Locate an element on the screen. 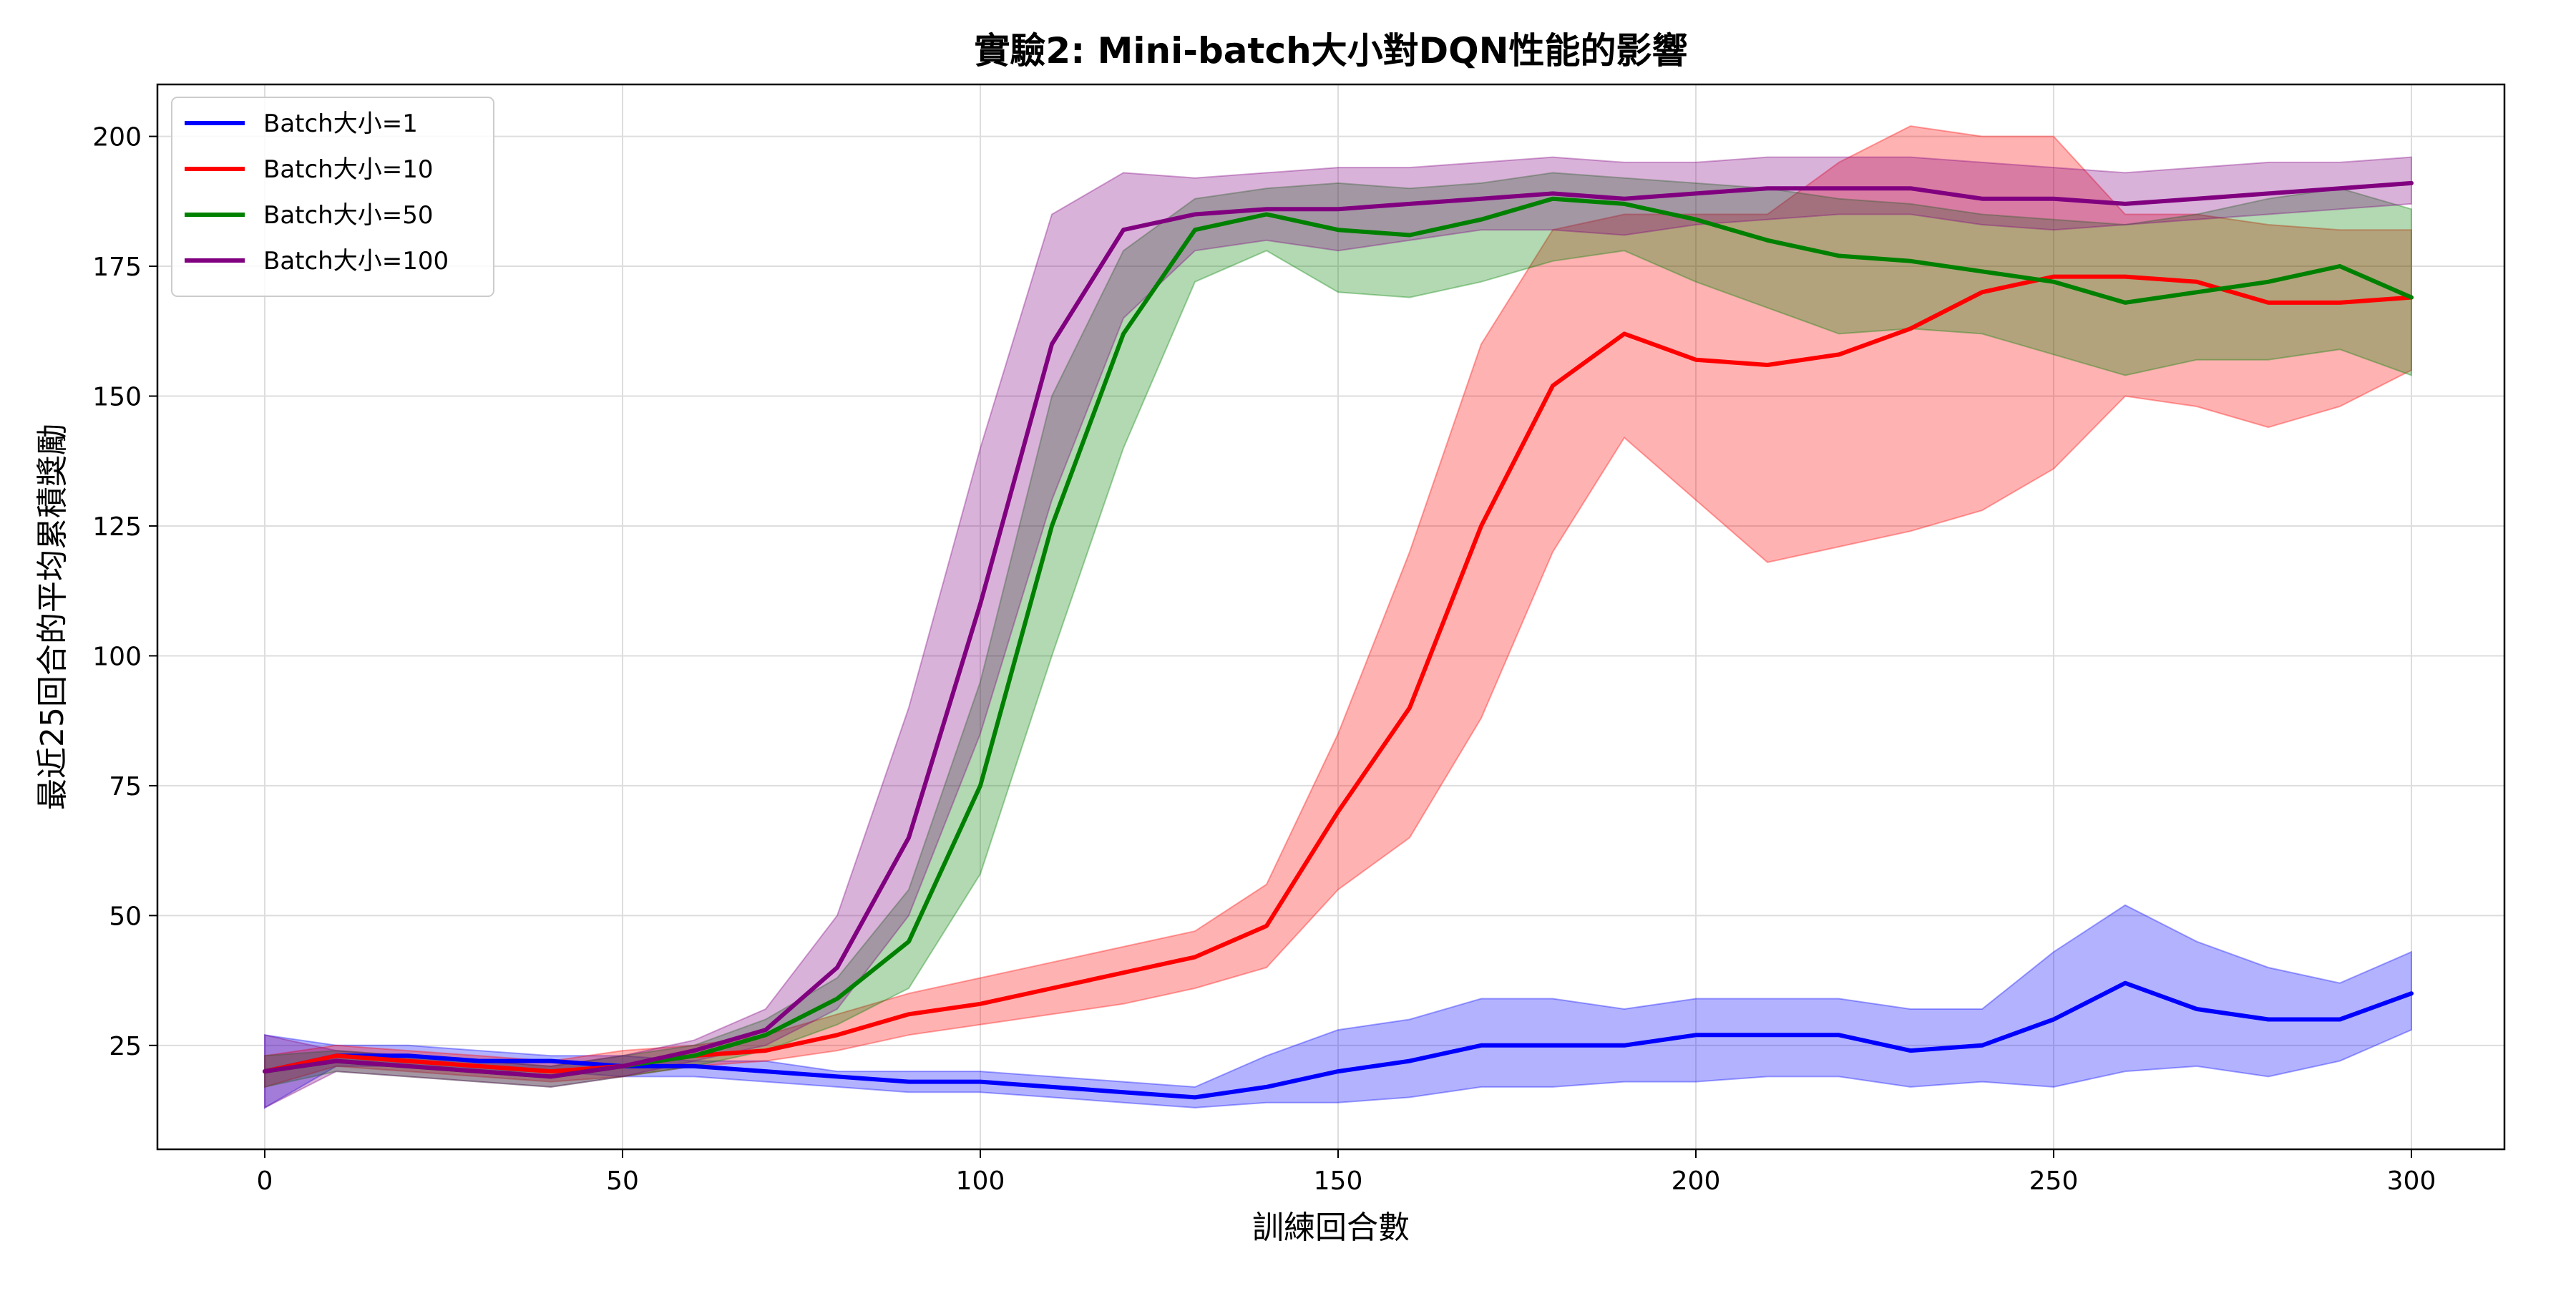  y-tick-label: 25 is located at coordinates (125, 1046).